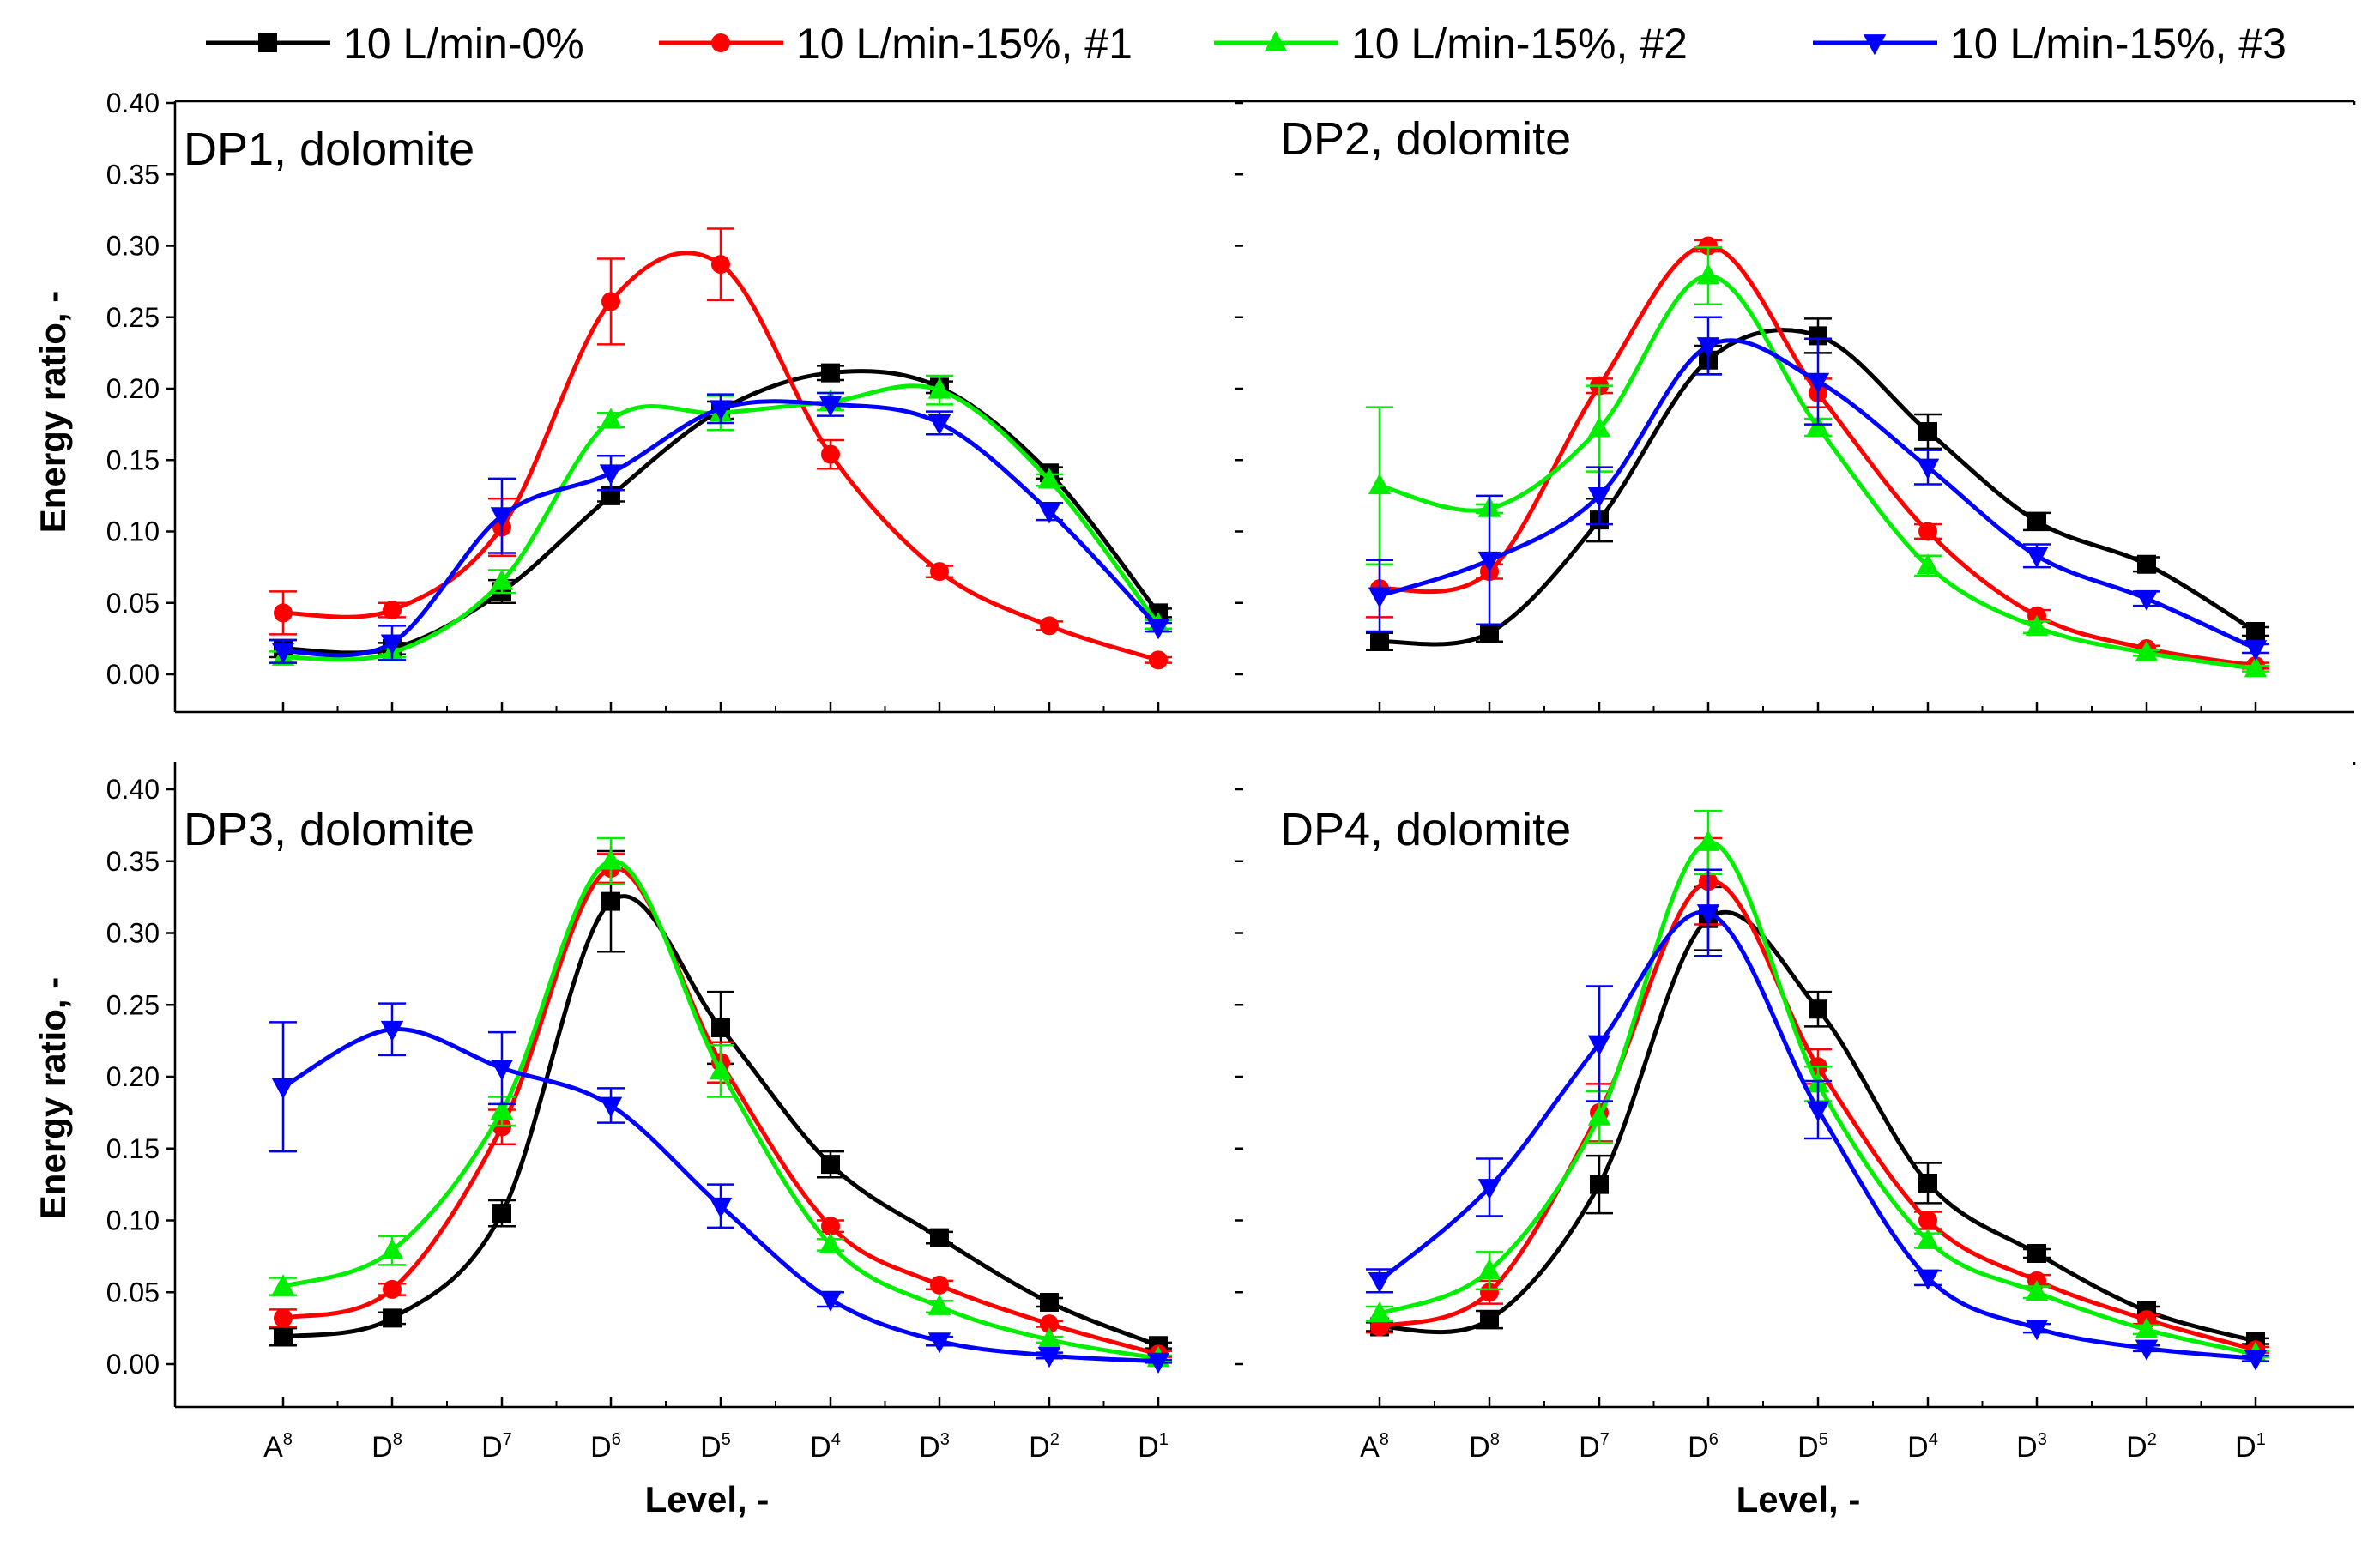 The height and width of the screenshot is (1552, 2380). What do you see at coordinates (896, 44) in the screenshot?
I see `legend-item-10-l-min-15-1: 10 L/min-15%, #1` at bounding box center [896, 44].